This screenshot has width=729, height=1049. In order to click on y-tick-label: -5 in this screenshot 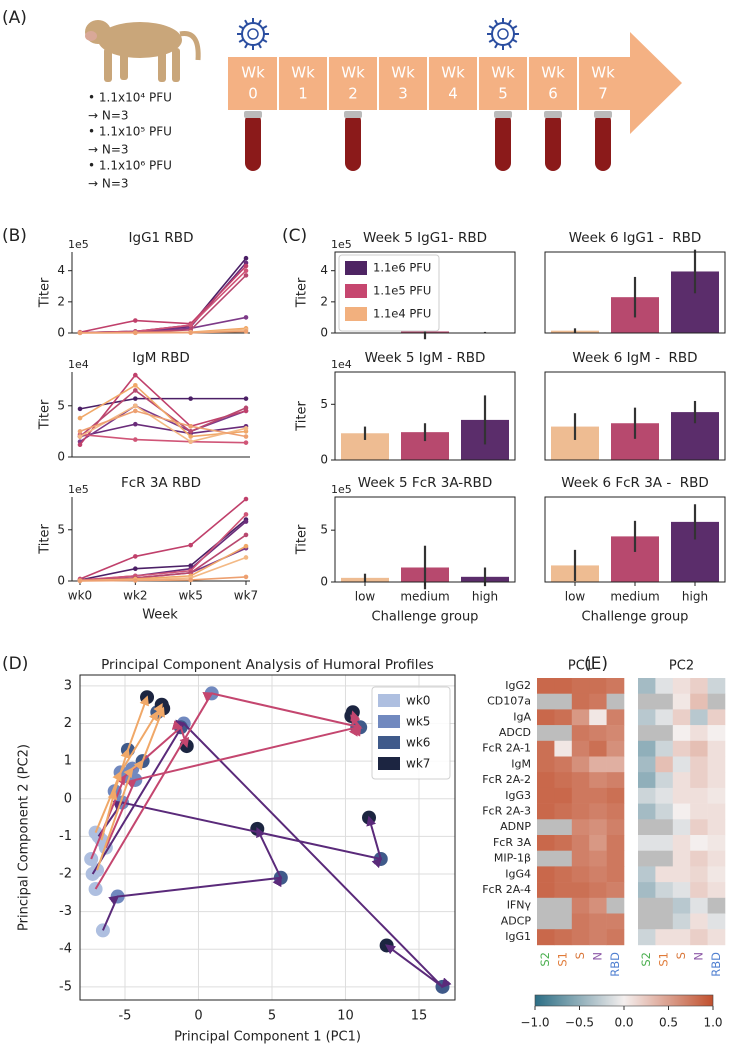, I will do `click(65, 986)`.